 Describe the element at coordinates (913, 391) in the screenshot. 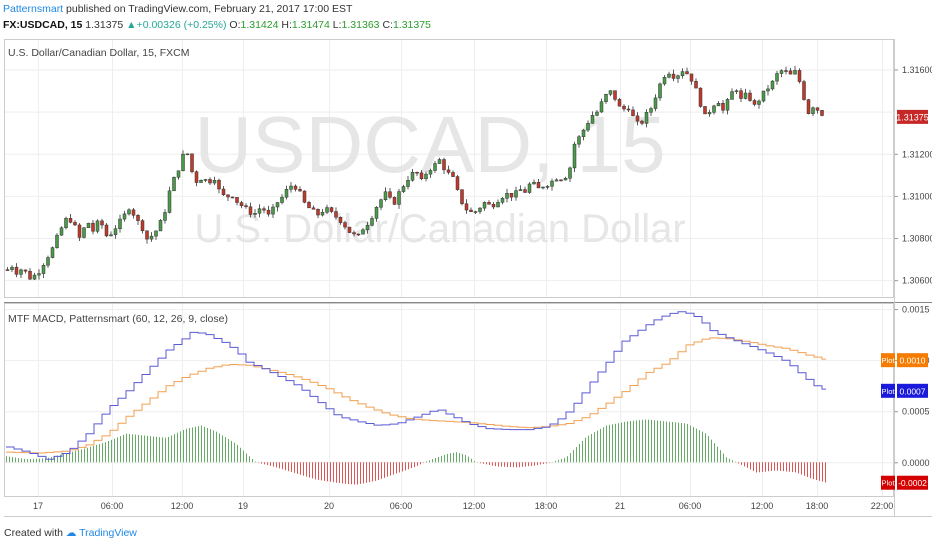

I see `plot-value-text: 0.0007` at that location.